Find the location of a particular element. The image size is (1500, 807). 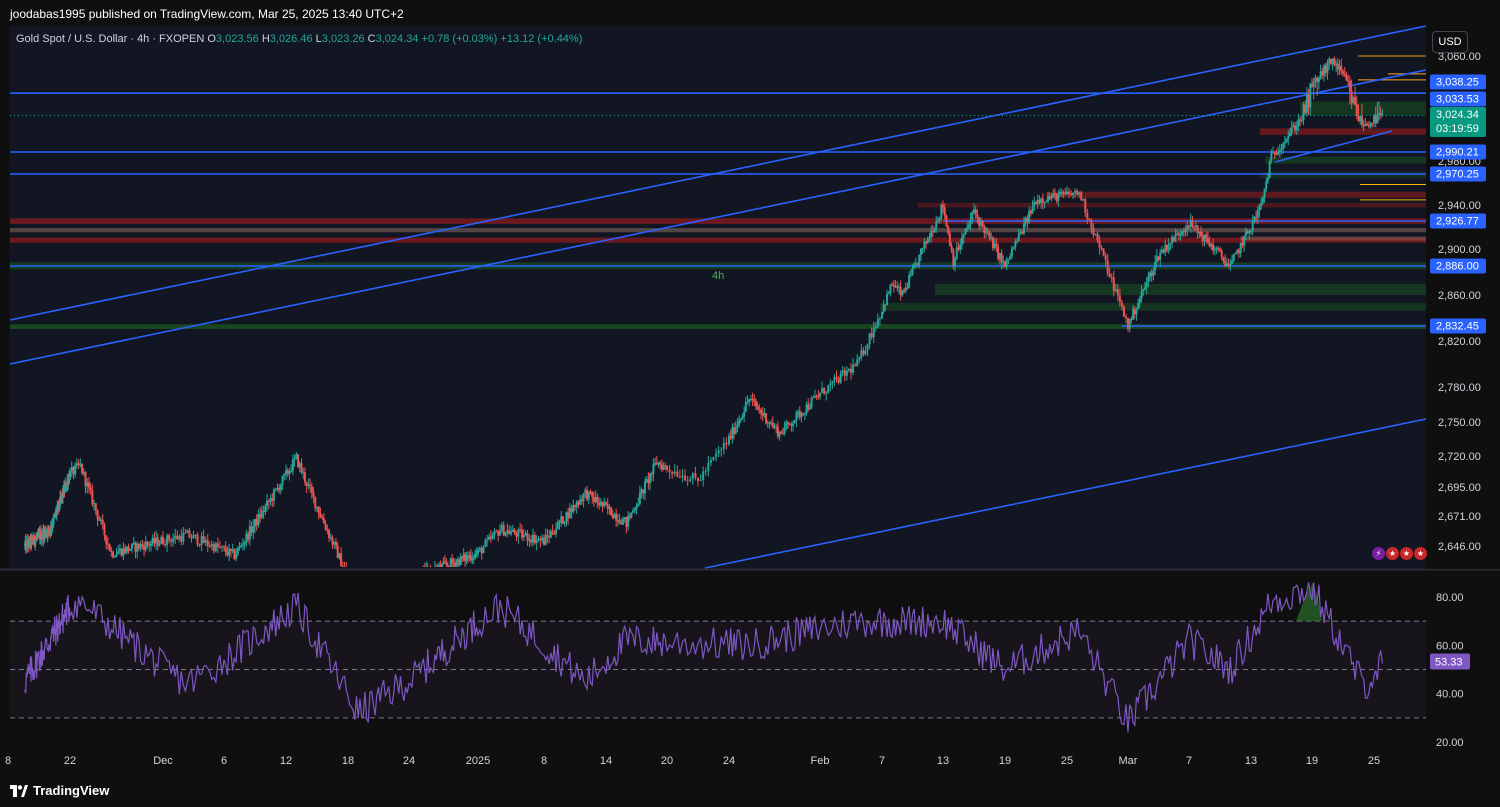

us-flag-icon-3: ★ is located at coordinates (1420, 553).